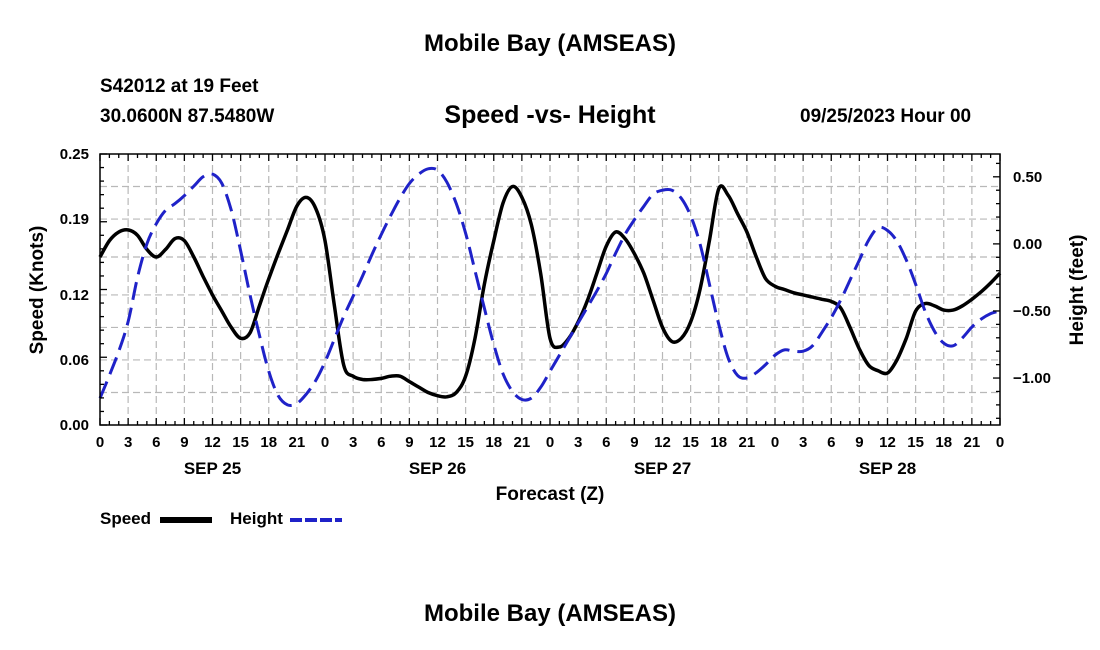 This screenshot has height=650, width=1100. What do you see at coordinates (550, 613) in the screenshot?
I see `footer-title: Mobile Bay (AMSEAS)` at bounding box center [550, 613].